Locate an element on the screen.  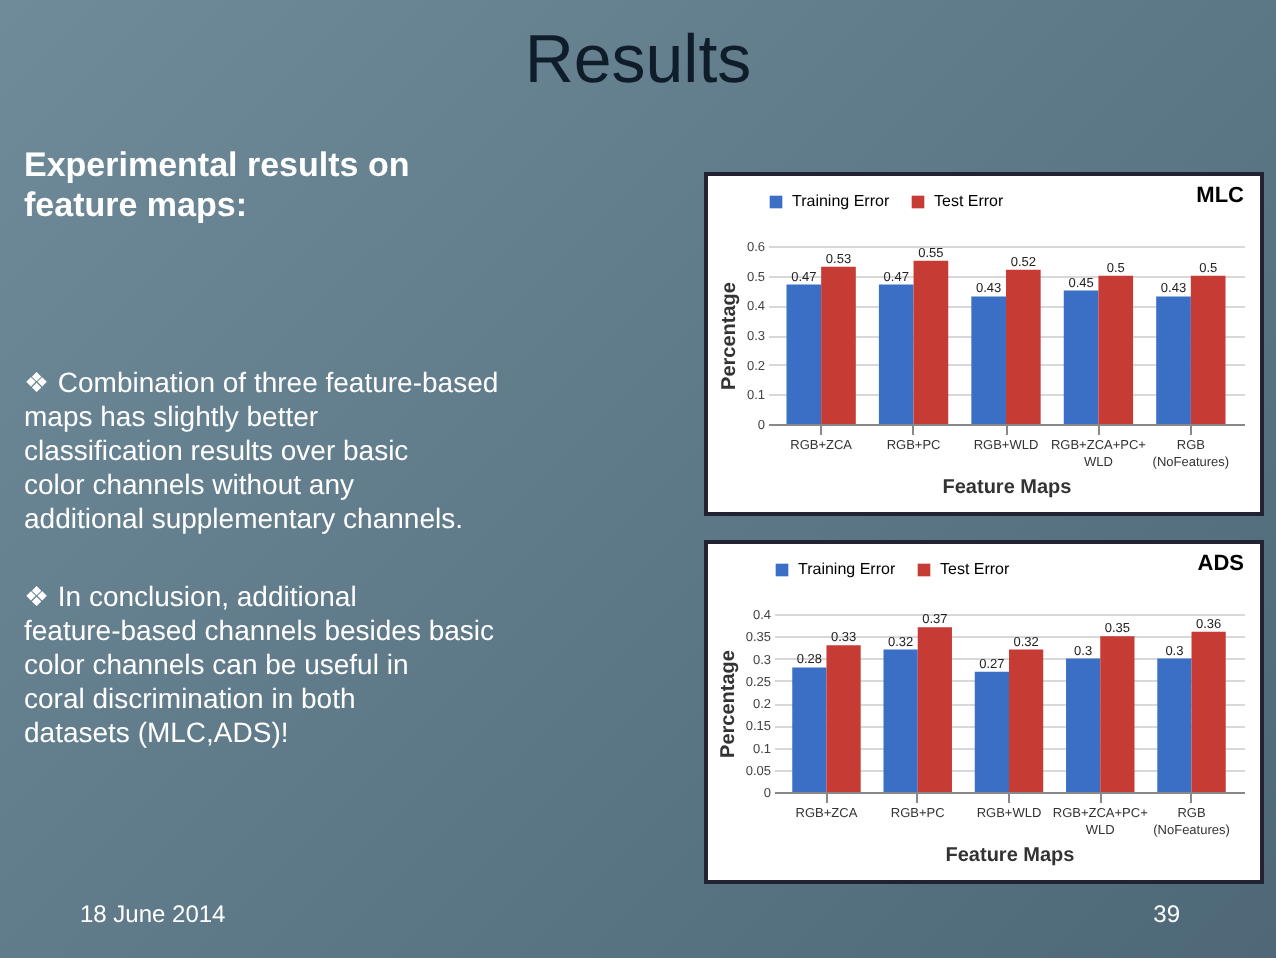
chart-title: ADS is located at coordinates (1220, 564).